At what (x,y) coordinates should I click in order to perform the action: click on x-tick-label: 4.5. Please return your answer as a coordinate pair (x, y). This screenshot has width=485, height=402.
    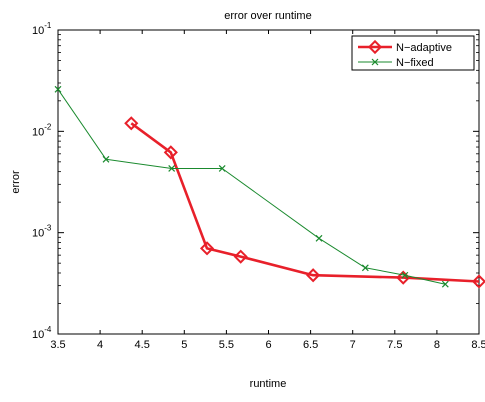
    Looking at the image, I should click on (142, 345).